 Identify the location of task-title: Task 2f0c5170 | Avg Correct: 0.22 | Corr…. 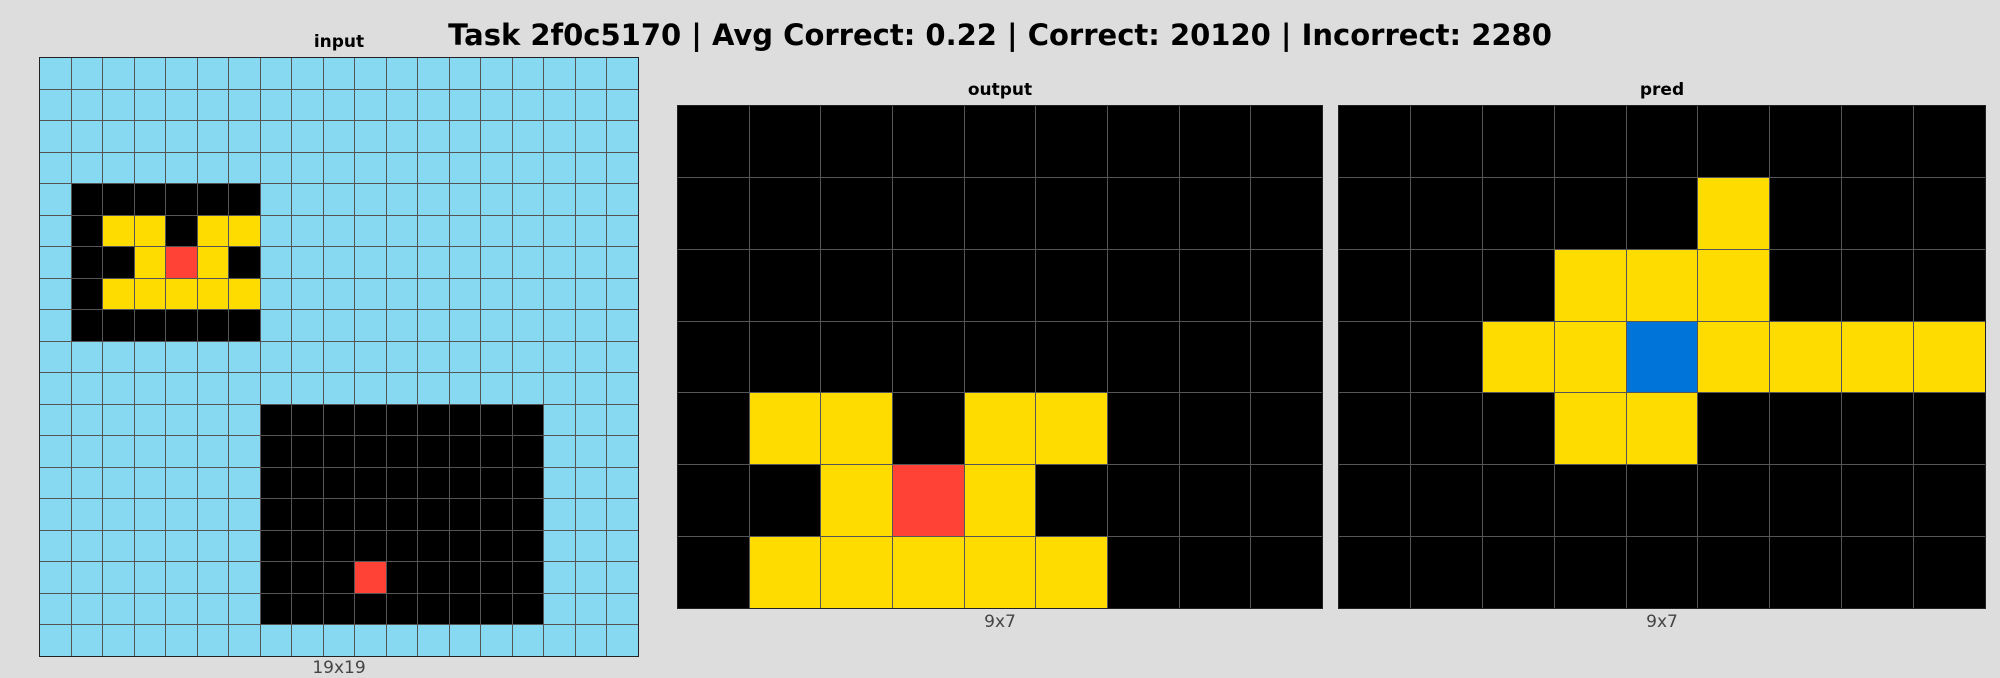
(1000, 35).